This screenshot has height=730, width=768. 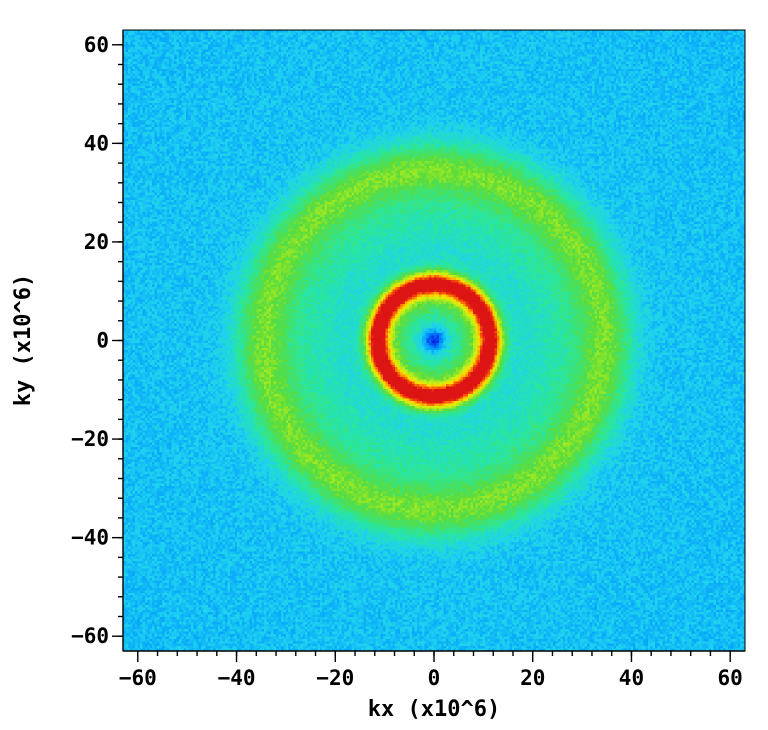 What do you see at coordinates (90, 636) in the screenshot?
I see `y-tick-label: −60` at bounding box center [90, 636].